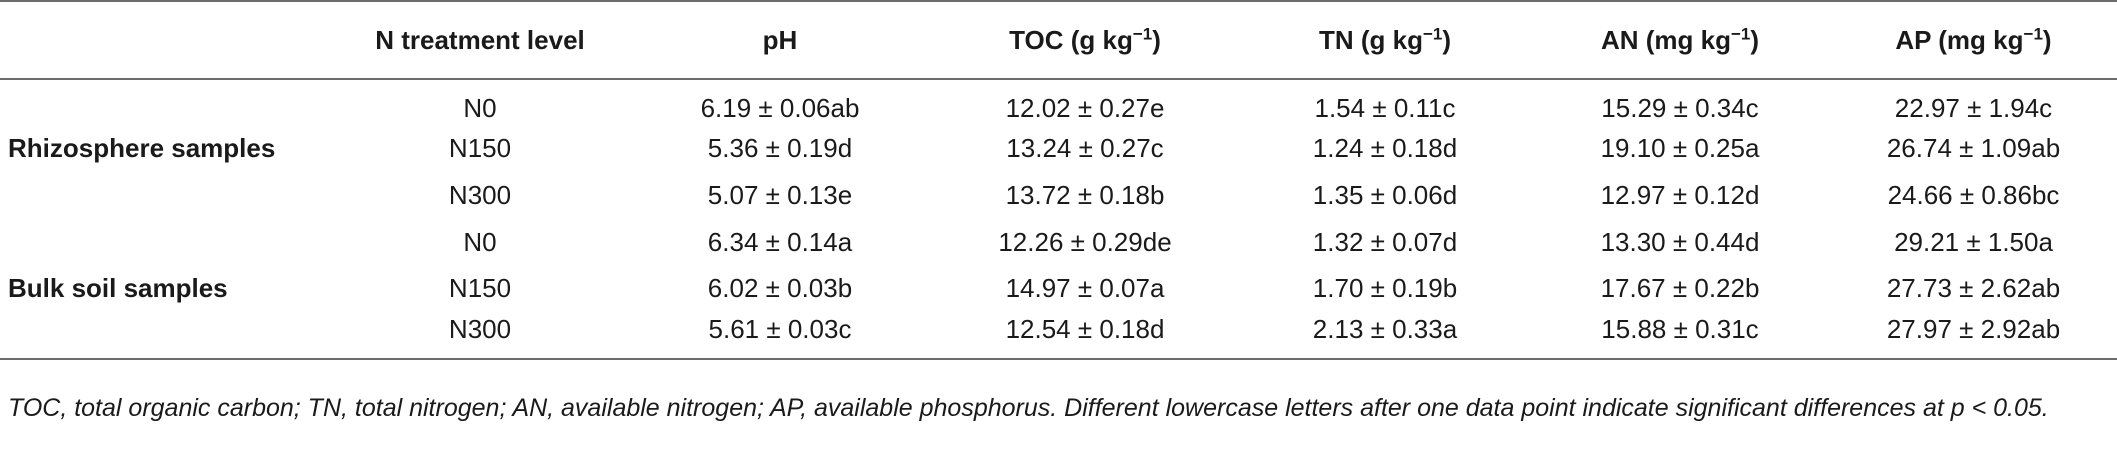 This screenshot has height=468, width=2117. I want to click on cell-an: 15.88 ± 0.31c, so click(1680, 335).